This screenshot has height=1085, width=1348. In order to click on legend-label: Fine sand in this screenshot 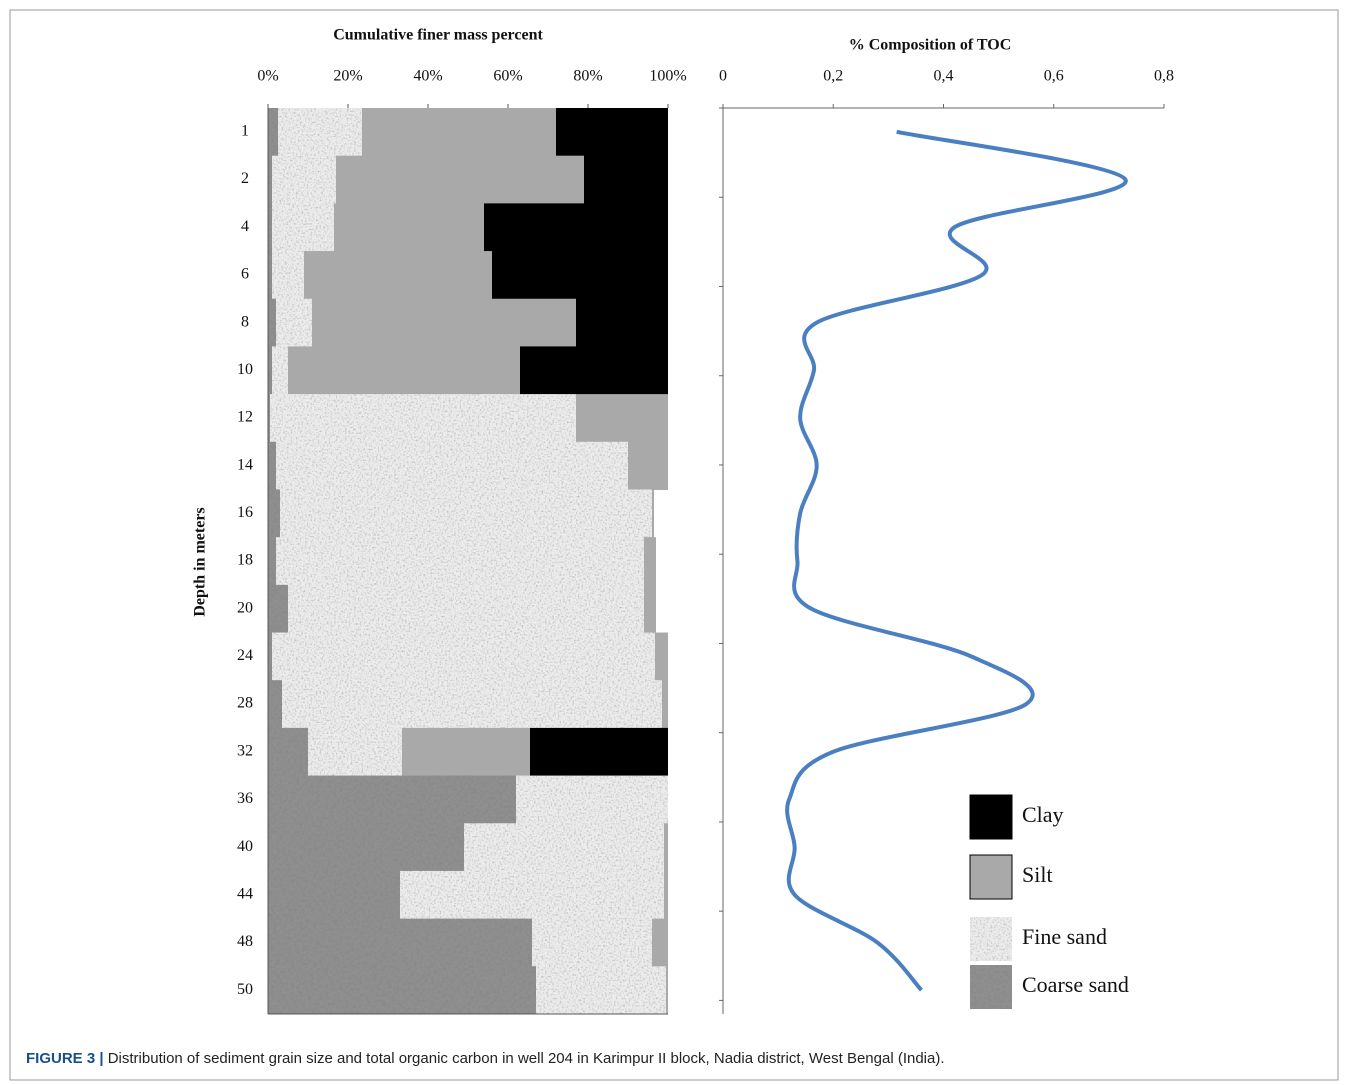, I will do `click(1064, 936)`.